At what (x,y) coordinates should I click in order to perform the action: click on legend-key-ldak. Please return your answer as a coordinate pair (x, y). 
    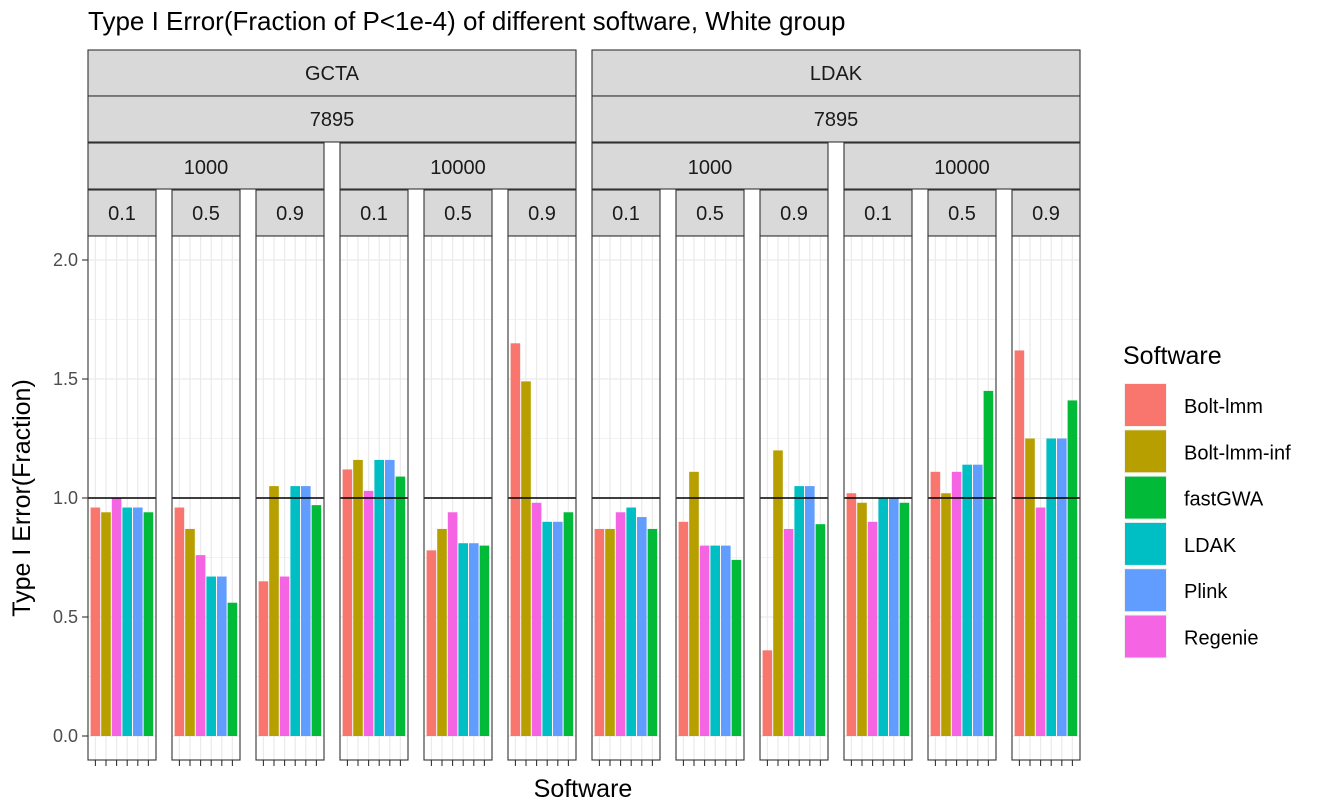
    Looking at the image, I should click on (1145, 543).